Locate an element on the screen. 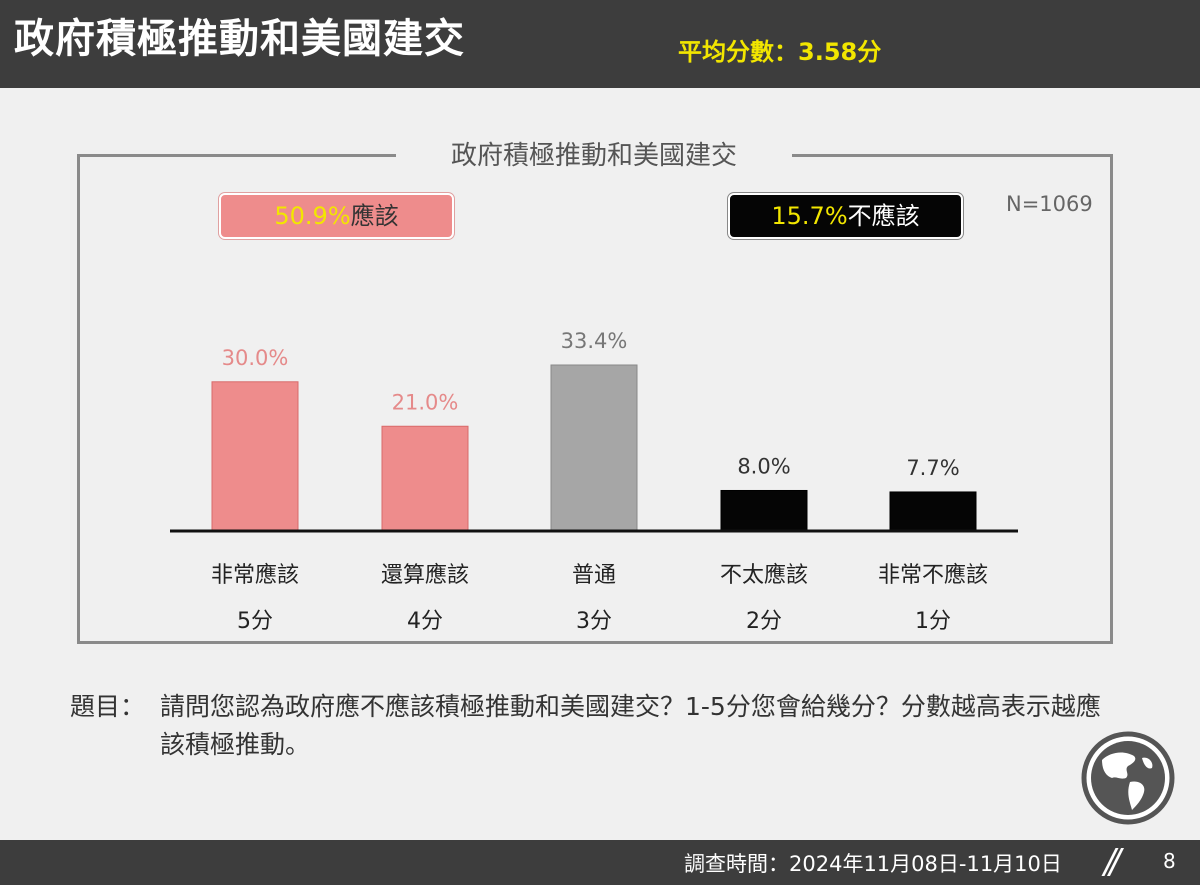 This screenshot has height=885, width=1200. page-title: 政府積極推動和美國建交 is located at coordinates (239, 39).